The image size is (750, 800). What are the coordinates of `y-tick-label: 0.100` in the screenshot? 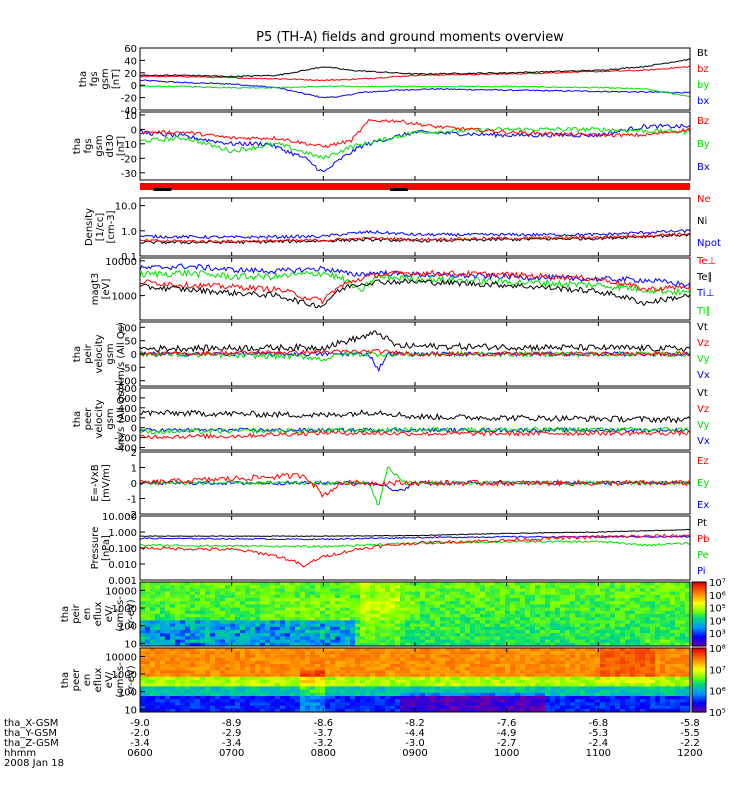 It's located at (122, 549).